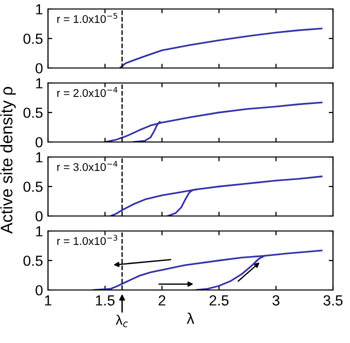 This screenshot has width=350, height=343. Describe the element at coordinates (105, 300) in the screenshot. I see `x-tick-label: 1.5` at that location.